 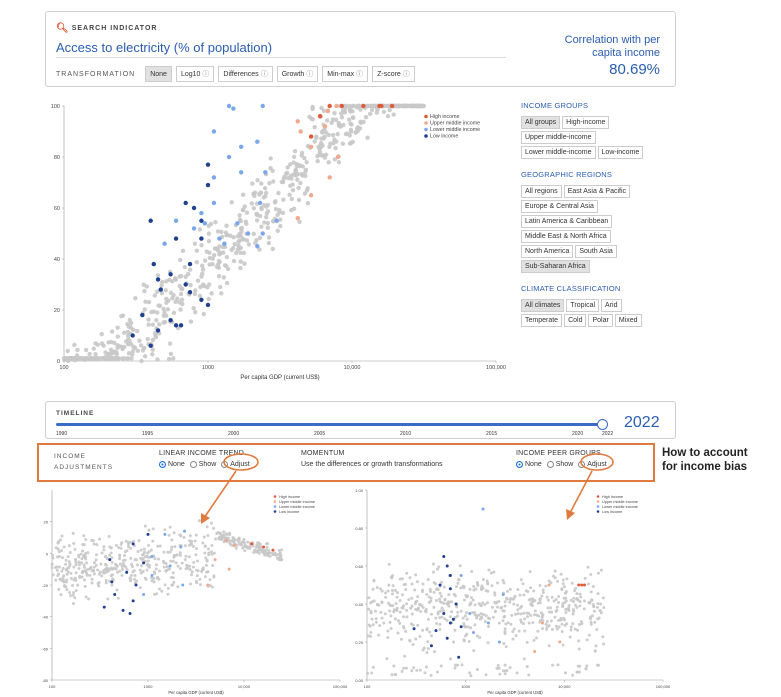 What do you see at coordinates (543, 305) in the screenshot?
I see `filter-all-climates: All climates` at bounding box center [543, 305].